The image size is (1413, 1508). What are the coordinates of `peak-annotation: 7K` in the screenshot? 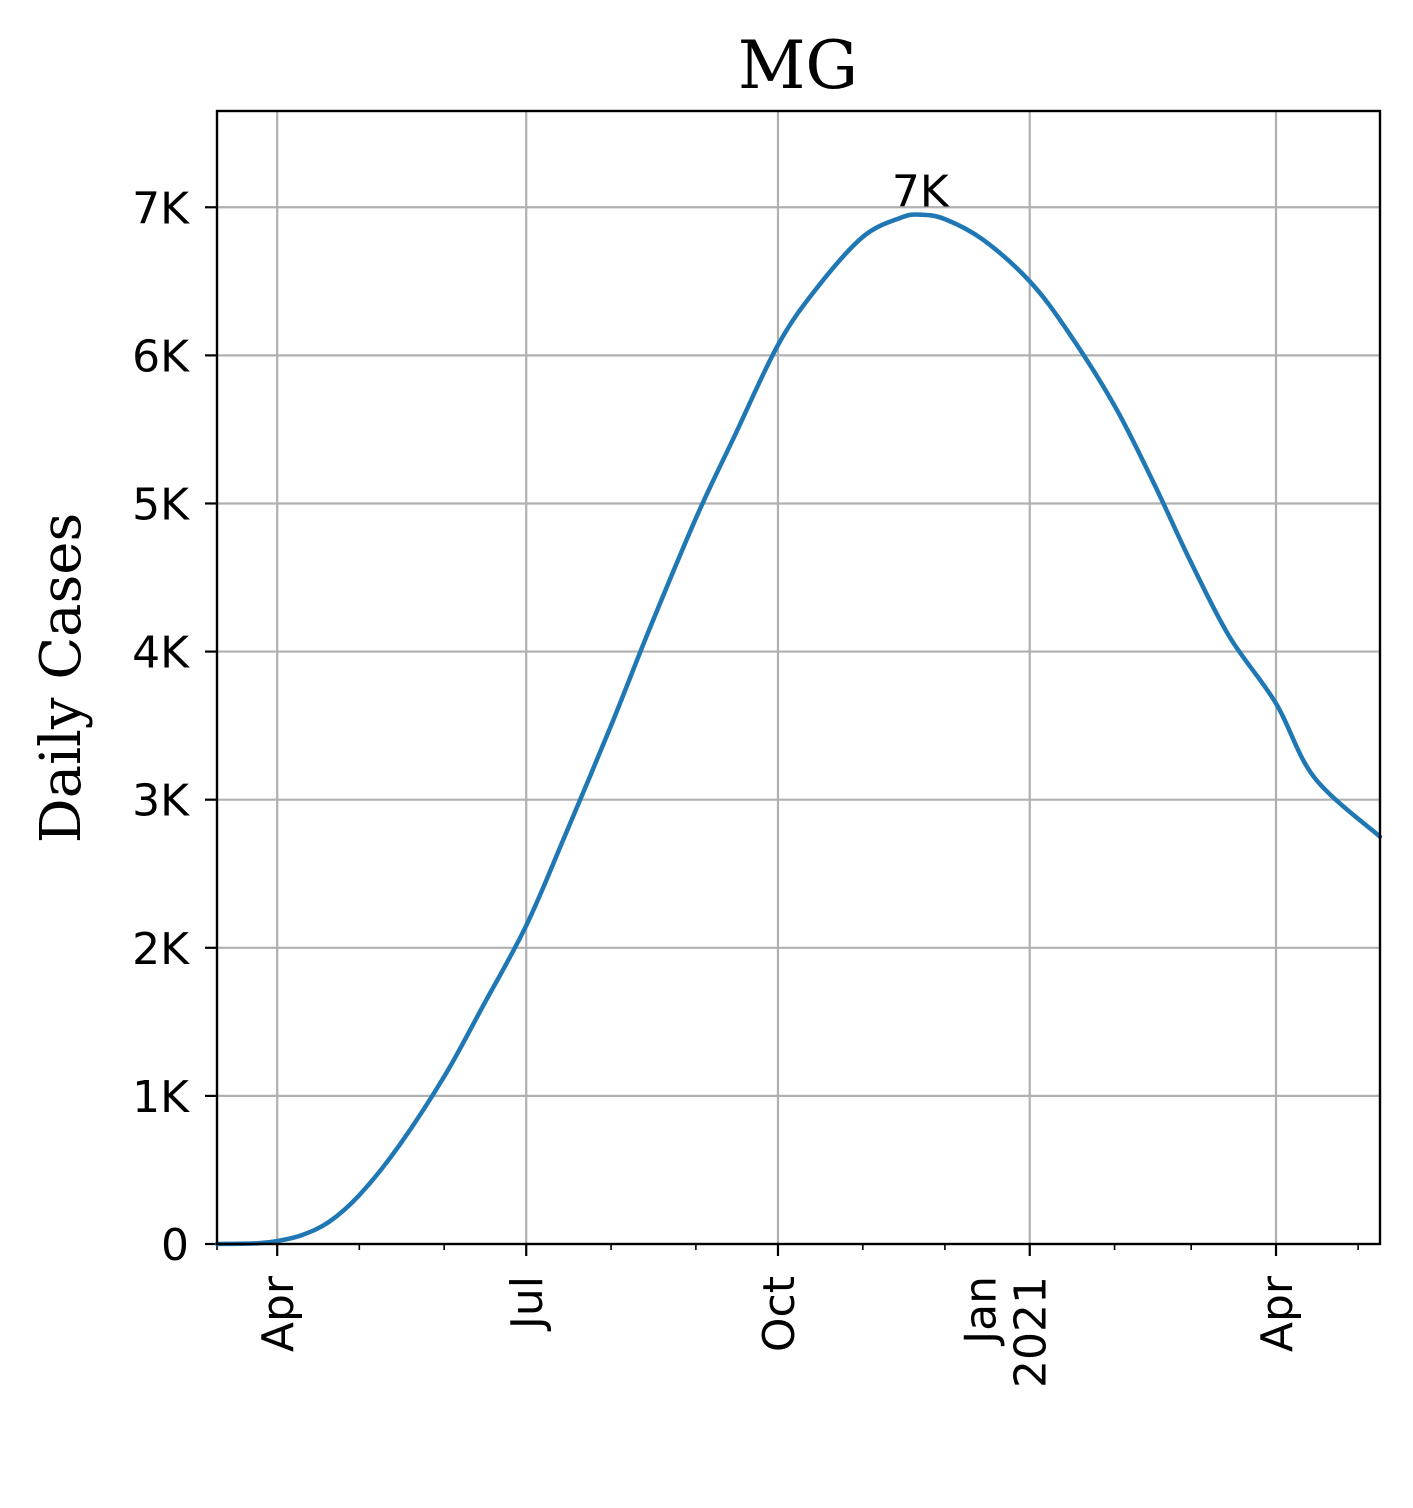 It's located at (921, 192).